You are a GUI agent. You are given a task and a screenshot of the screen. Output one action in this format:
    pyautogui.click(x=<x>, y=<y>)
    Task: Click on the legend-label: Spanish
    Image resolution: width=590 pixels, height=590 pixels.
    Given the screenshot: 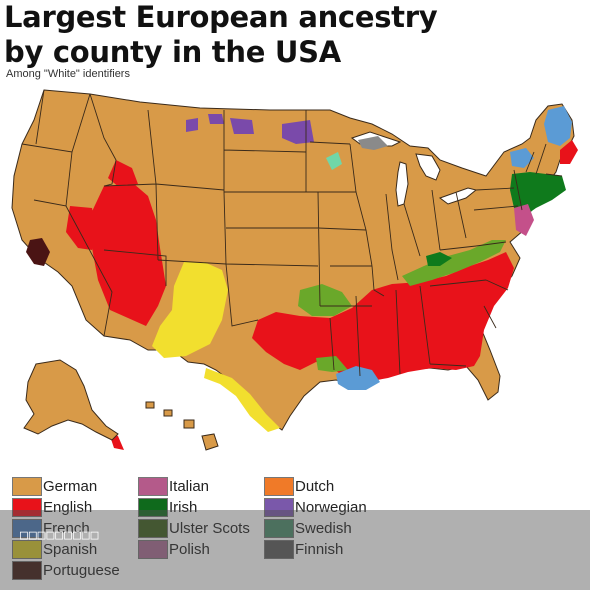 What is the action you would take?
    pyautogui.click(x=70, y=549)
    